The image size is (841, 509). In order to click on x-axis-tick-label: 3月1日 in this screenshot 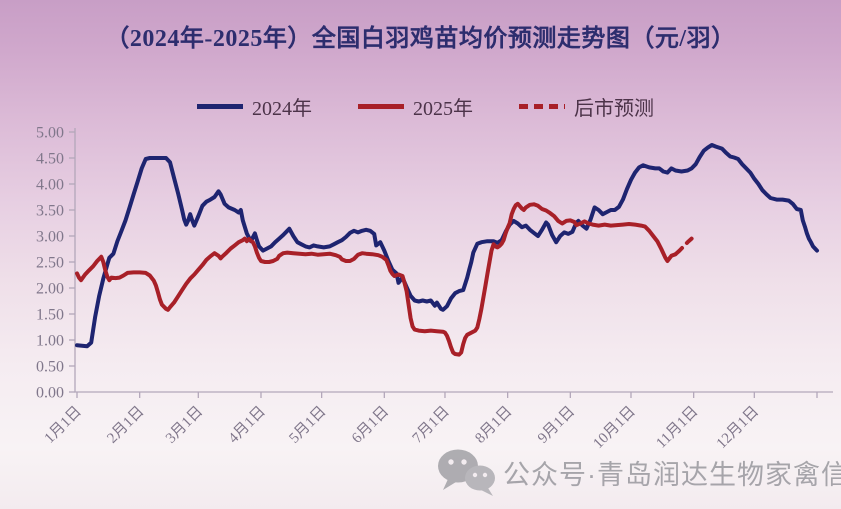, I will do `click(184, 425)`.